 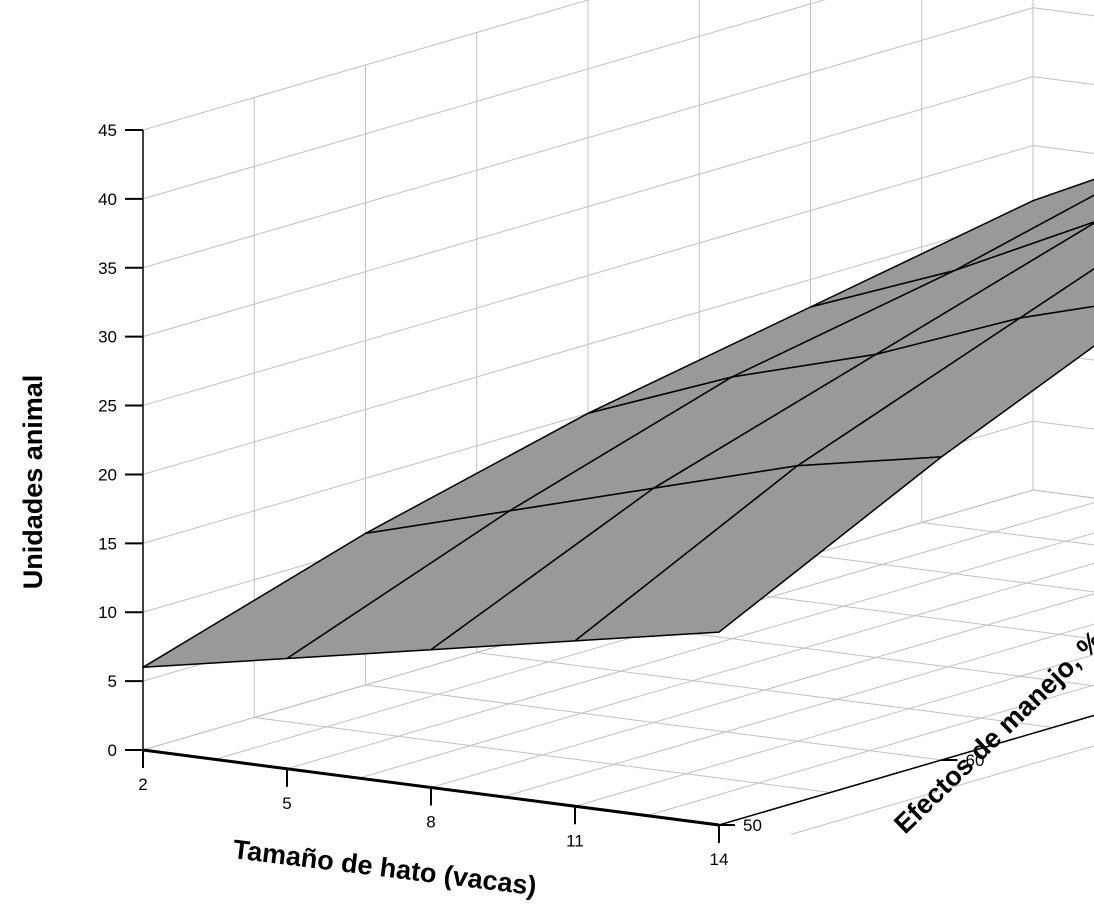 I want to click on x-tick-label: 2, so click(x=142, y=784).